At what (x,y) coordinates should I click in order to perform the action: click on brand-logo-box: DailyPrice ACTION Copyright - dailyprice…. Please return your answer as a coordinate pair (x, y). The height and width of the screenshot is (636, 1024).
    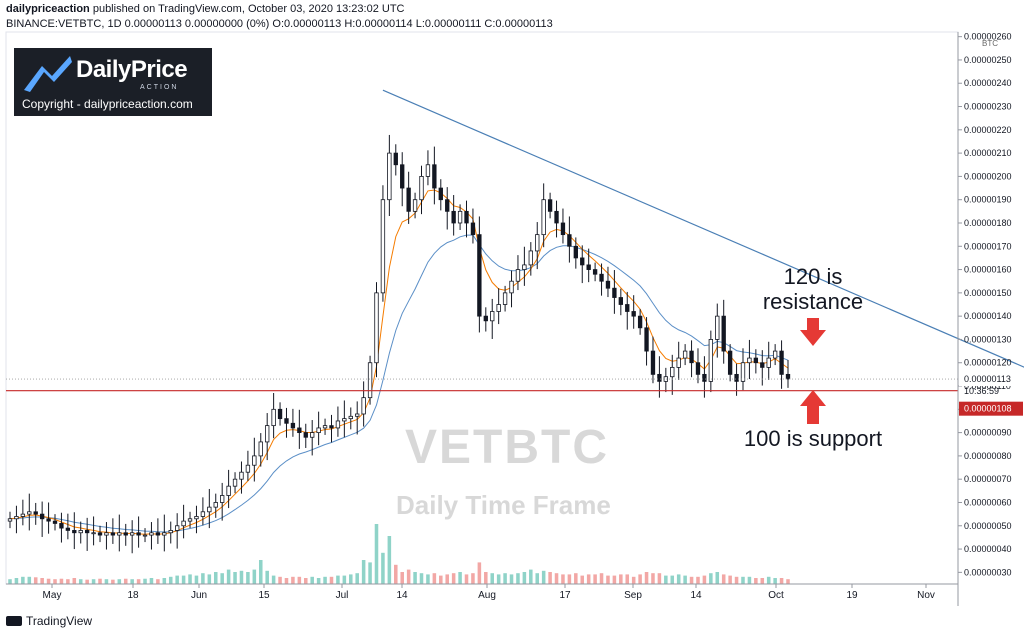
    Looking at the image, I should click on (113, 82).